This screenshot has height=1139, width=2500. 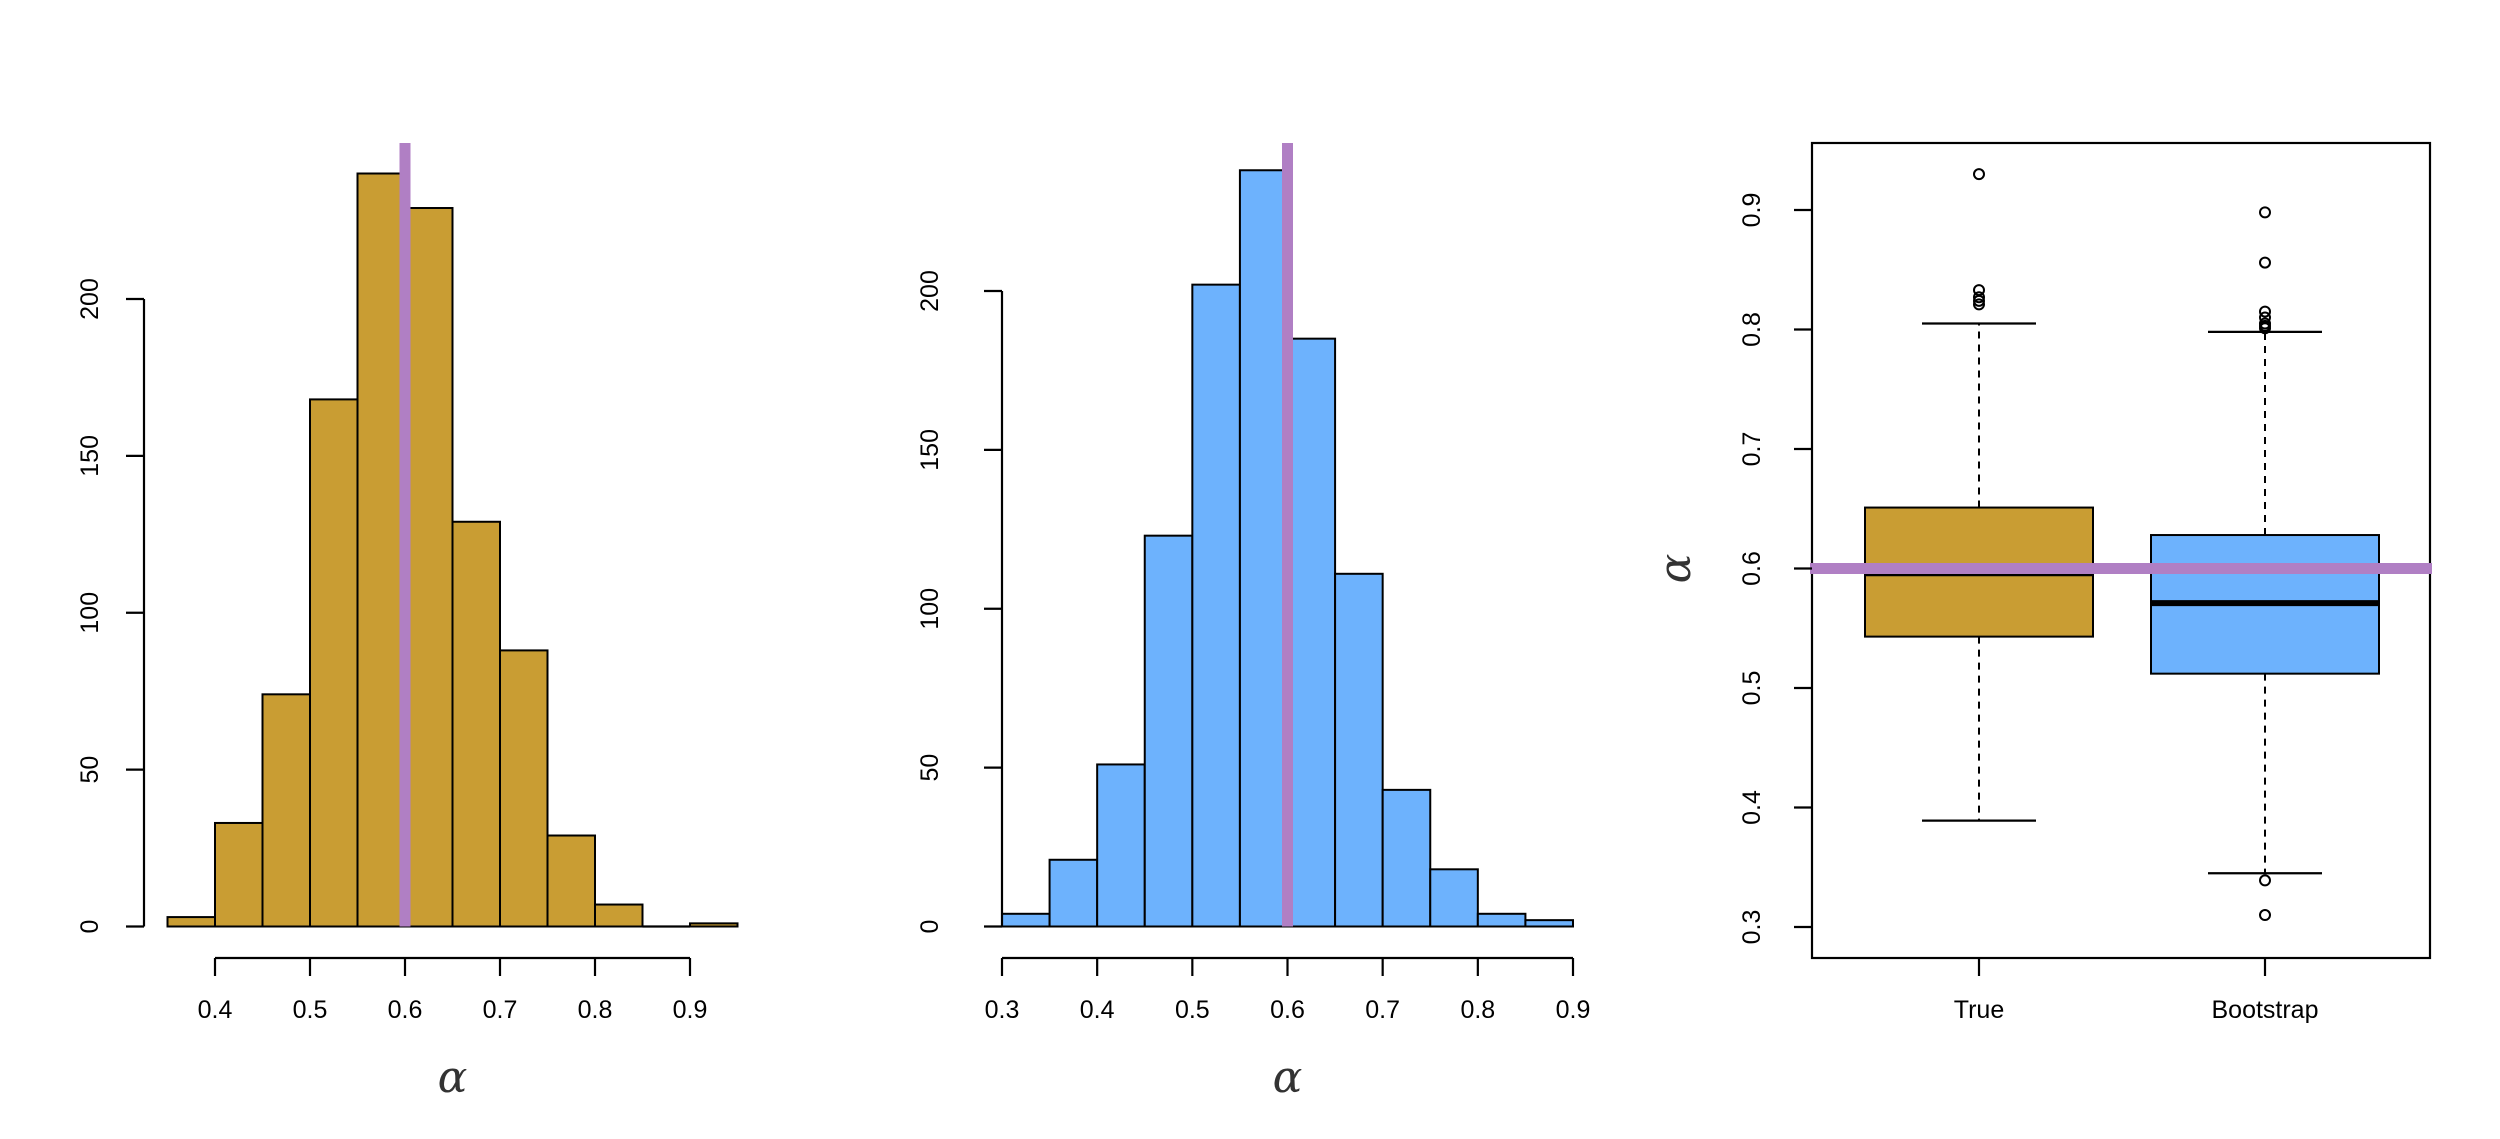 What do you see at coordinates (1675, 569) in the screenshot?
I see `y-axis-title: α` at bounding box center [1675, 569].